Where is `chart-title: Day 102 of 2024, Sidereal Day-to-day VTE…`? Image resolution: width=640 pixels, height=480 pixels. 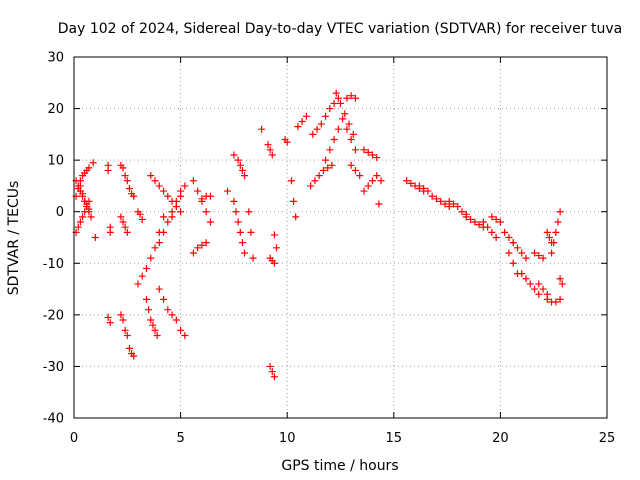 chart-title: Day 102 of 2024, Sidereal Day-to-day VTE… is located at coordinates (340, 29).